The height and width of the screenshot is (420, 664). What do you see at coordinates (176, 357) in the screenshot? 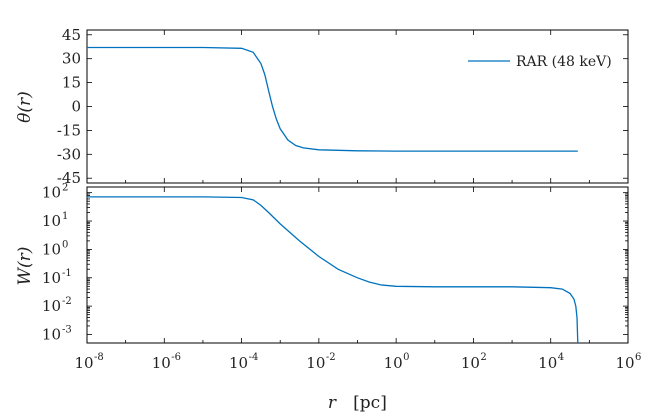
I see `x-tick-exponent: -6` at bounding box center [176, 357].